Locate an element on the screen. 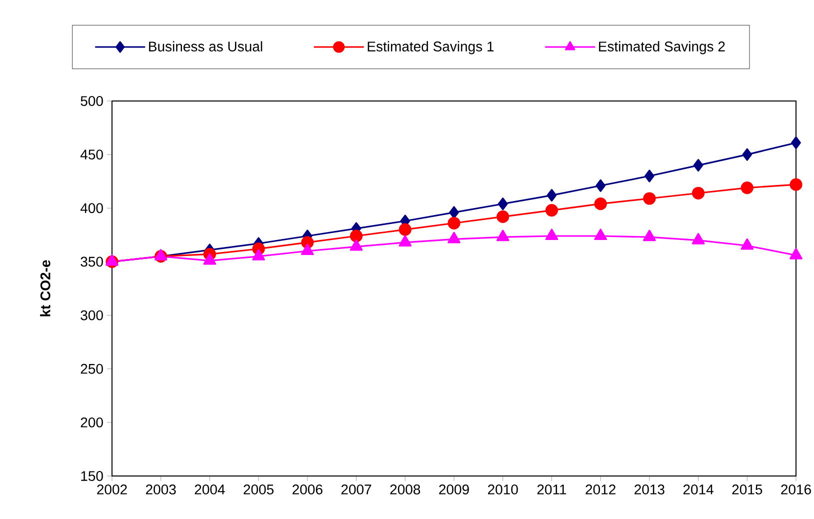  x-tick-label: 2003 is located at coordinates (161, 489).